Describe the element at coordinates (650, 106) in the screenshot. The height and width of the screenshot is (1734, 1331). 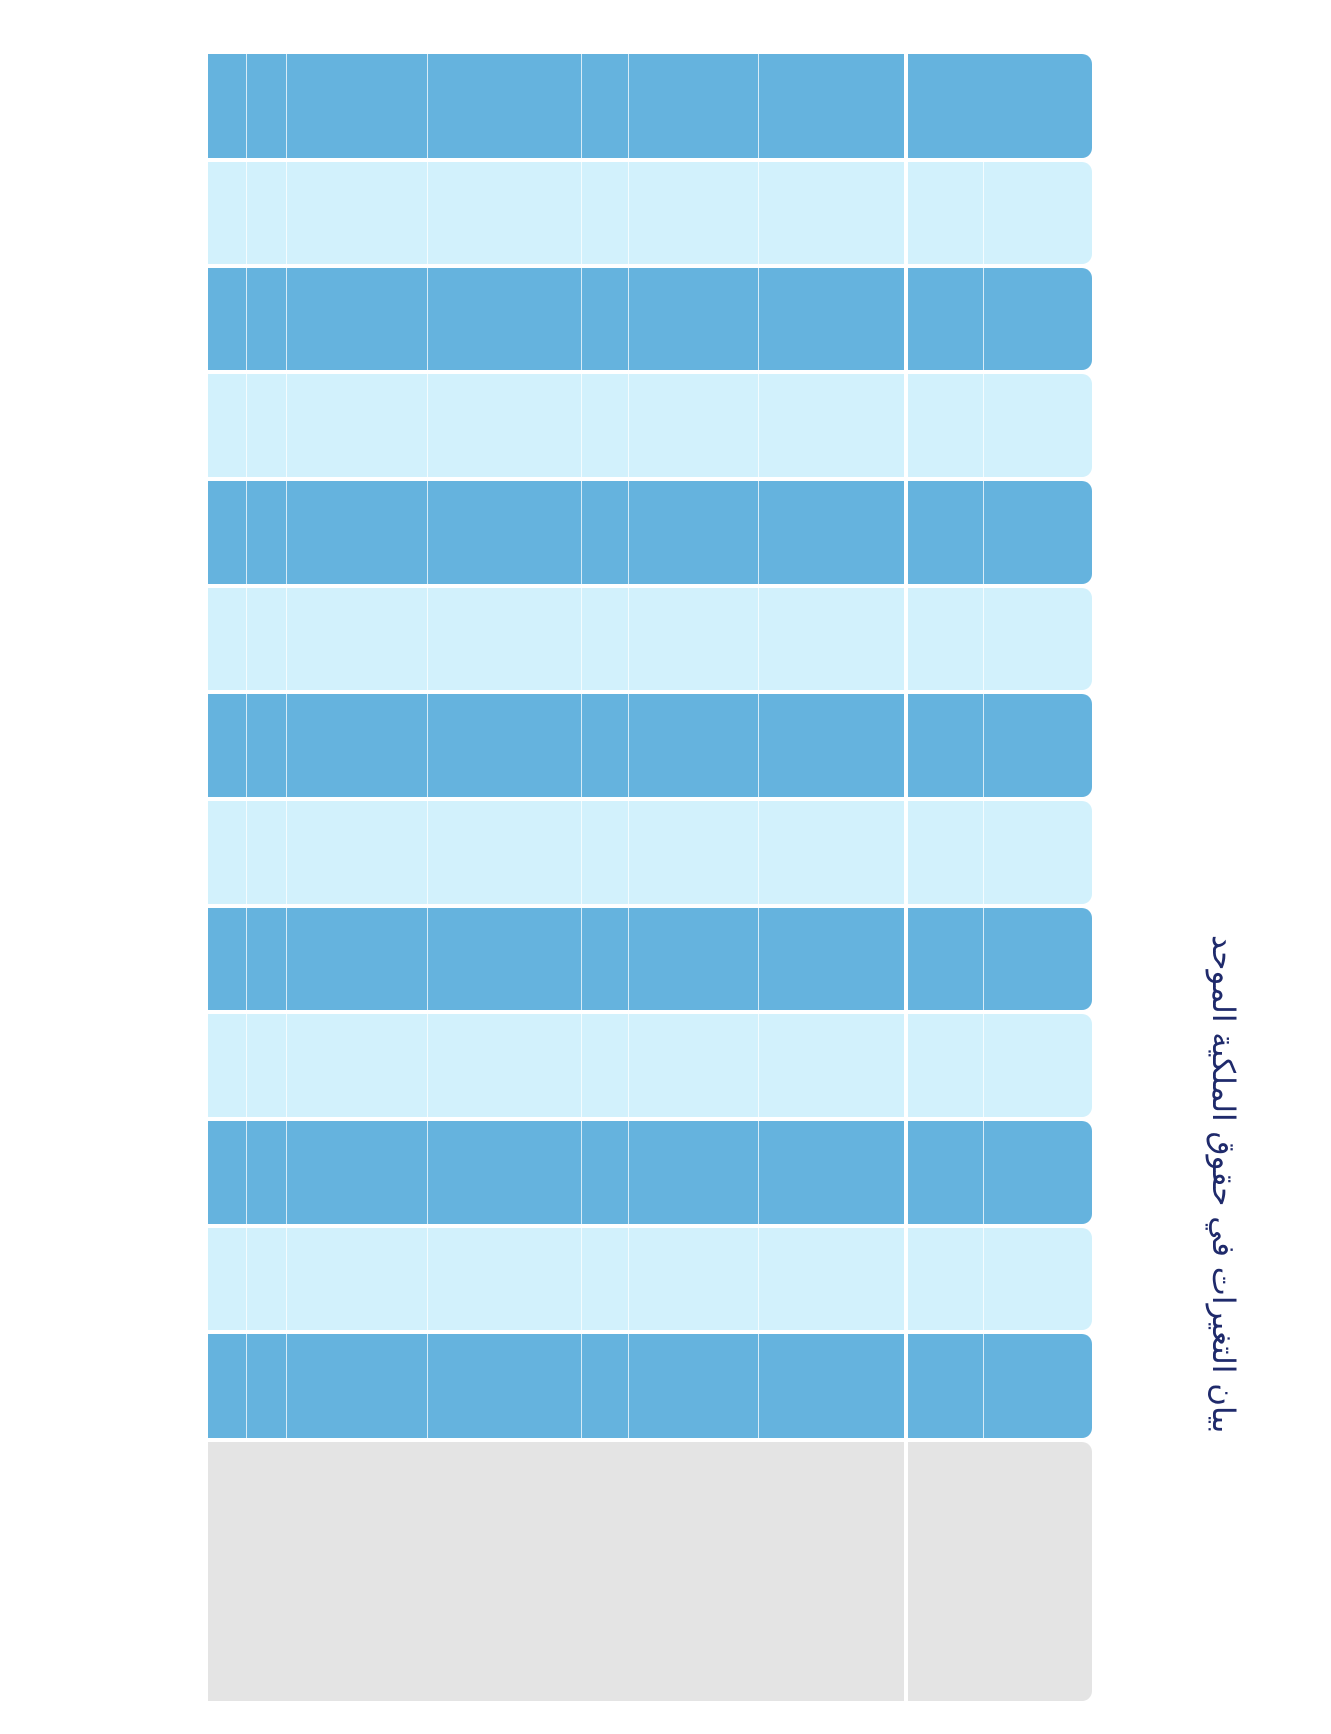
I see `table-header-band` at that location.